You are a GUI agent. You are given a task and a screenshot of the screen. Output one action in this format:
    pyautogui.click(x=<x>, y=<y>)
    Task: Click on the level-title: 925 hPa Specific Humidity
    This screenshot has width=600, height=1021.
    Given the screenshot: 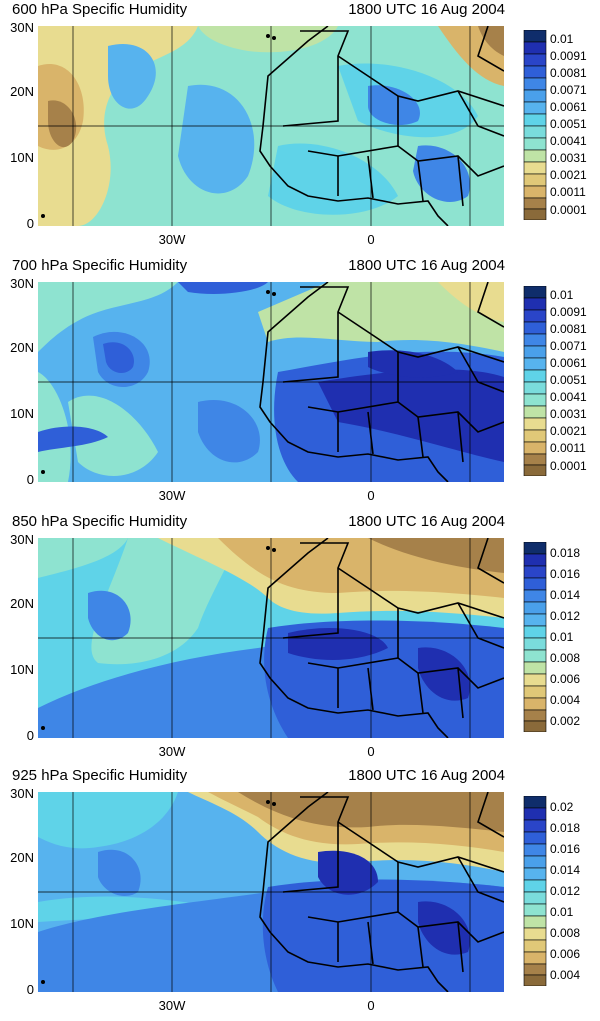 What is the action you would take?
    pyautogui.click(x=100, y=775)
    